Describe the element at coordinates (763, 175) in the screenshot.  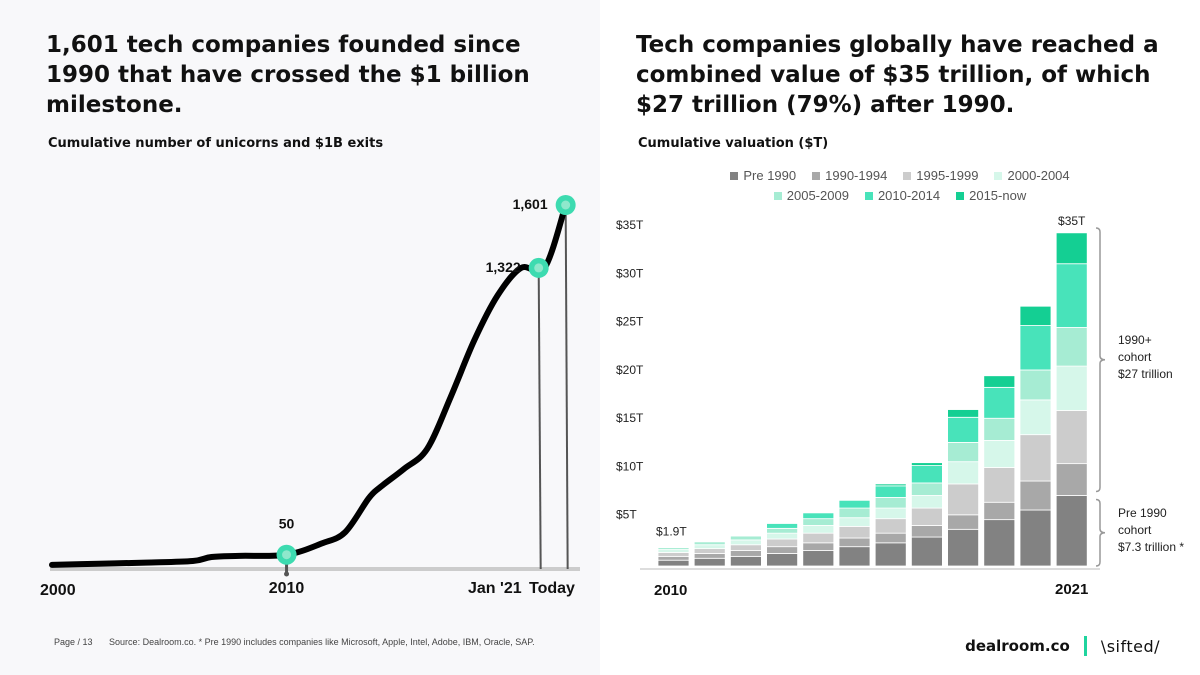
I see `legend-item: Pre 1990` at that location.